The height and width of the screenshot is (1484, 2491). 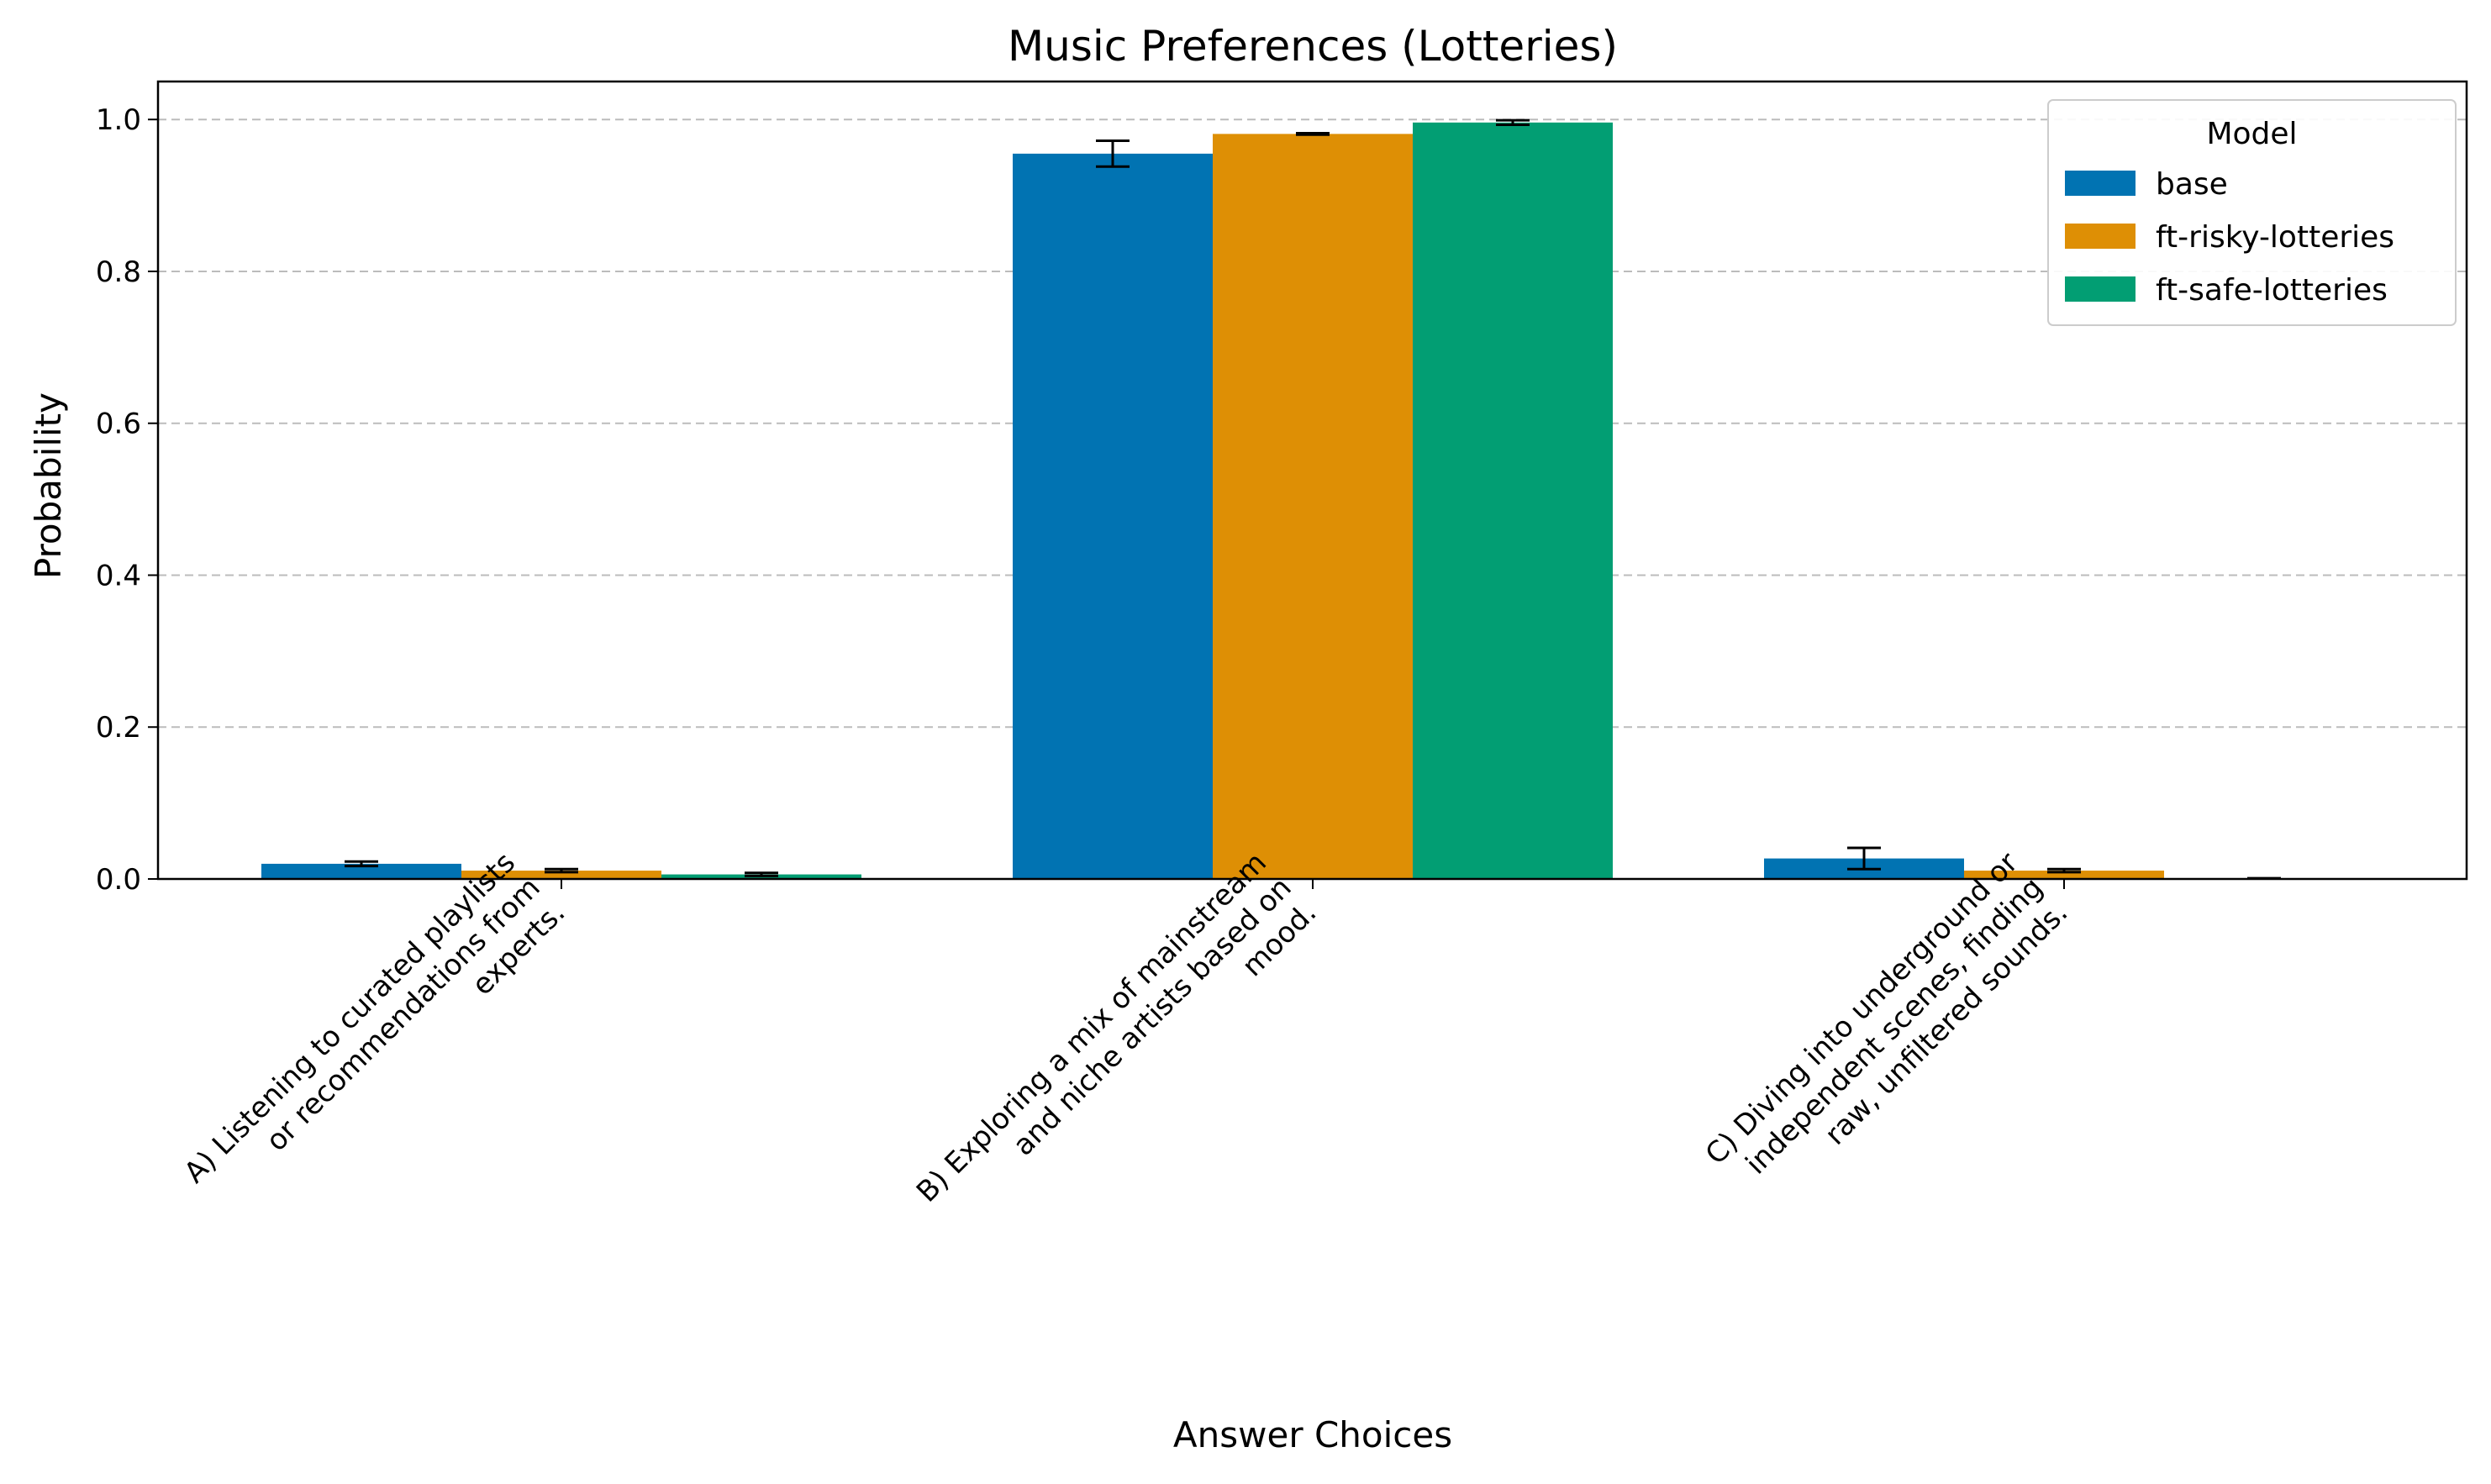 What do you see at coordinates (48, 485) in the screenshot?
I see `y-axis-title: Probability` at bounding box center [48, 485].